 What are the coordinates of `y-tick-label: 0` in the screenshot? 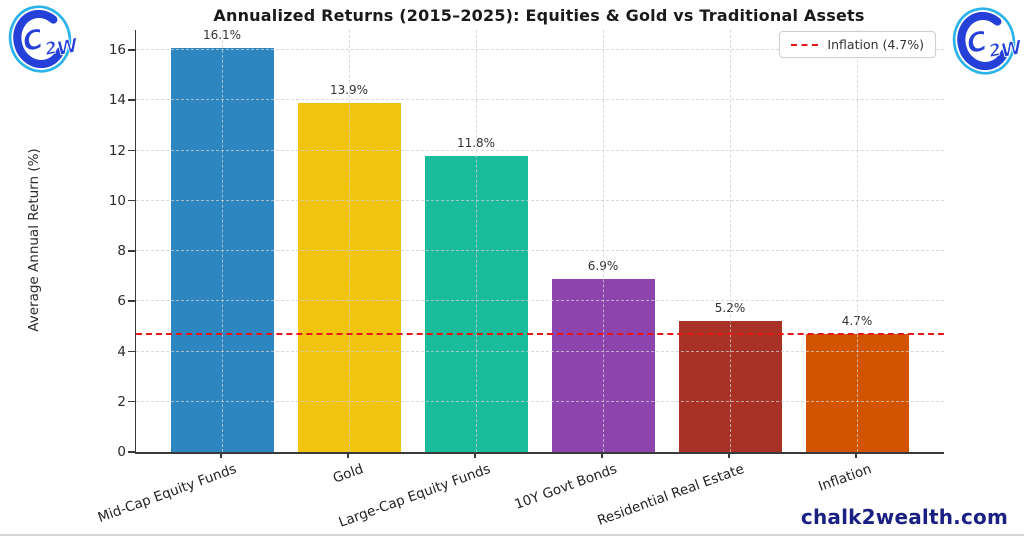 It's located at (121, 452).